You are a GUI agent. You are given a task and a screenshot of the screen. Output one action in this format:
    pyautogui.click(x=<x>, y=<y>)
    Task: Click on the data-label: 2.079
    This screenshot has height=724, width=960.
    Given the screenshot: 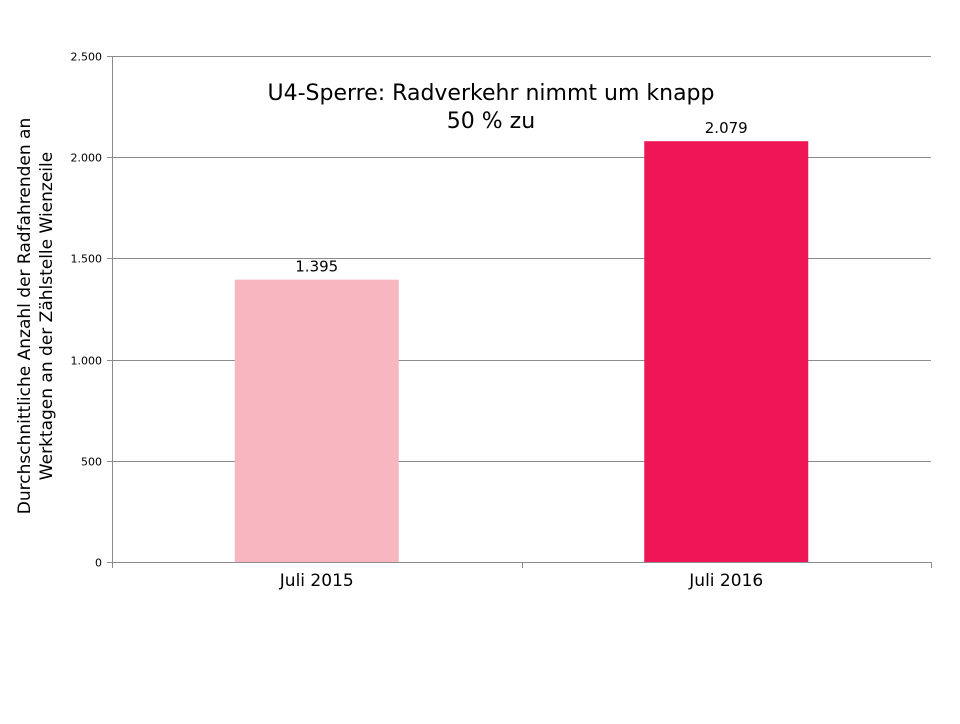 What is the action you would take?
    pyautogui.click(x=726, y=128)
    